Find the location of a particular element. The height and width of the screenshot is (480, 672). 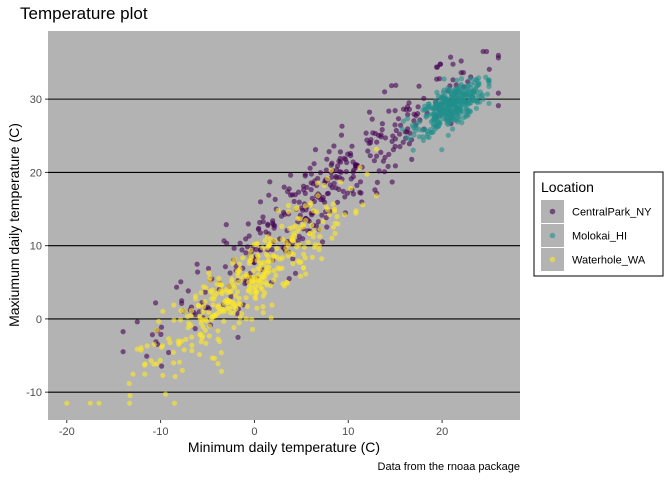

y-tick-label: 30 is located at coordinates (36, 100).